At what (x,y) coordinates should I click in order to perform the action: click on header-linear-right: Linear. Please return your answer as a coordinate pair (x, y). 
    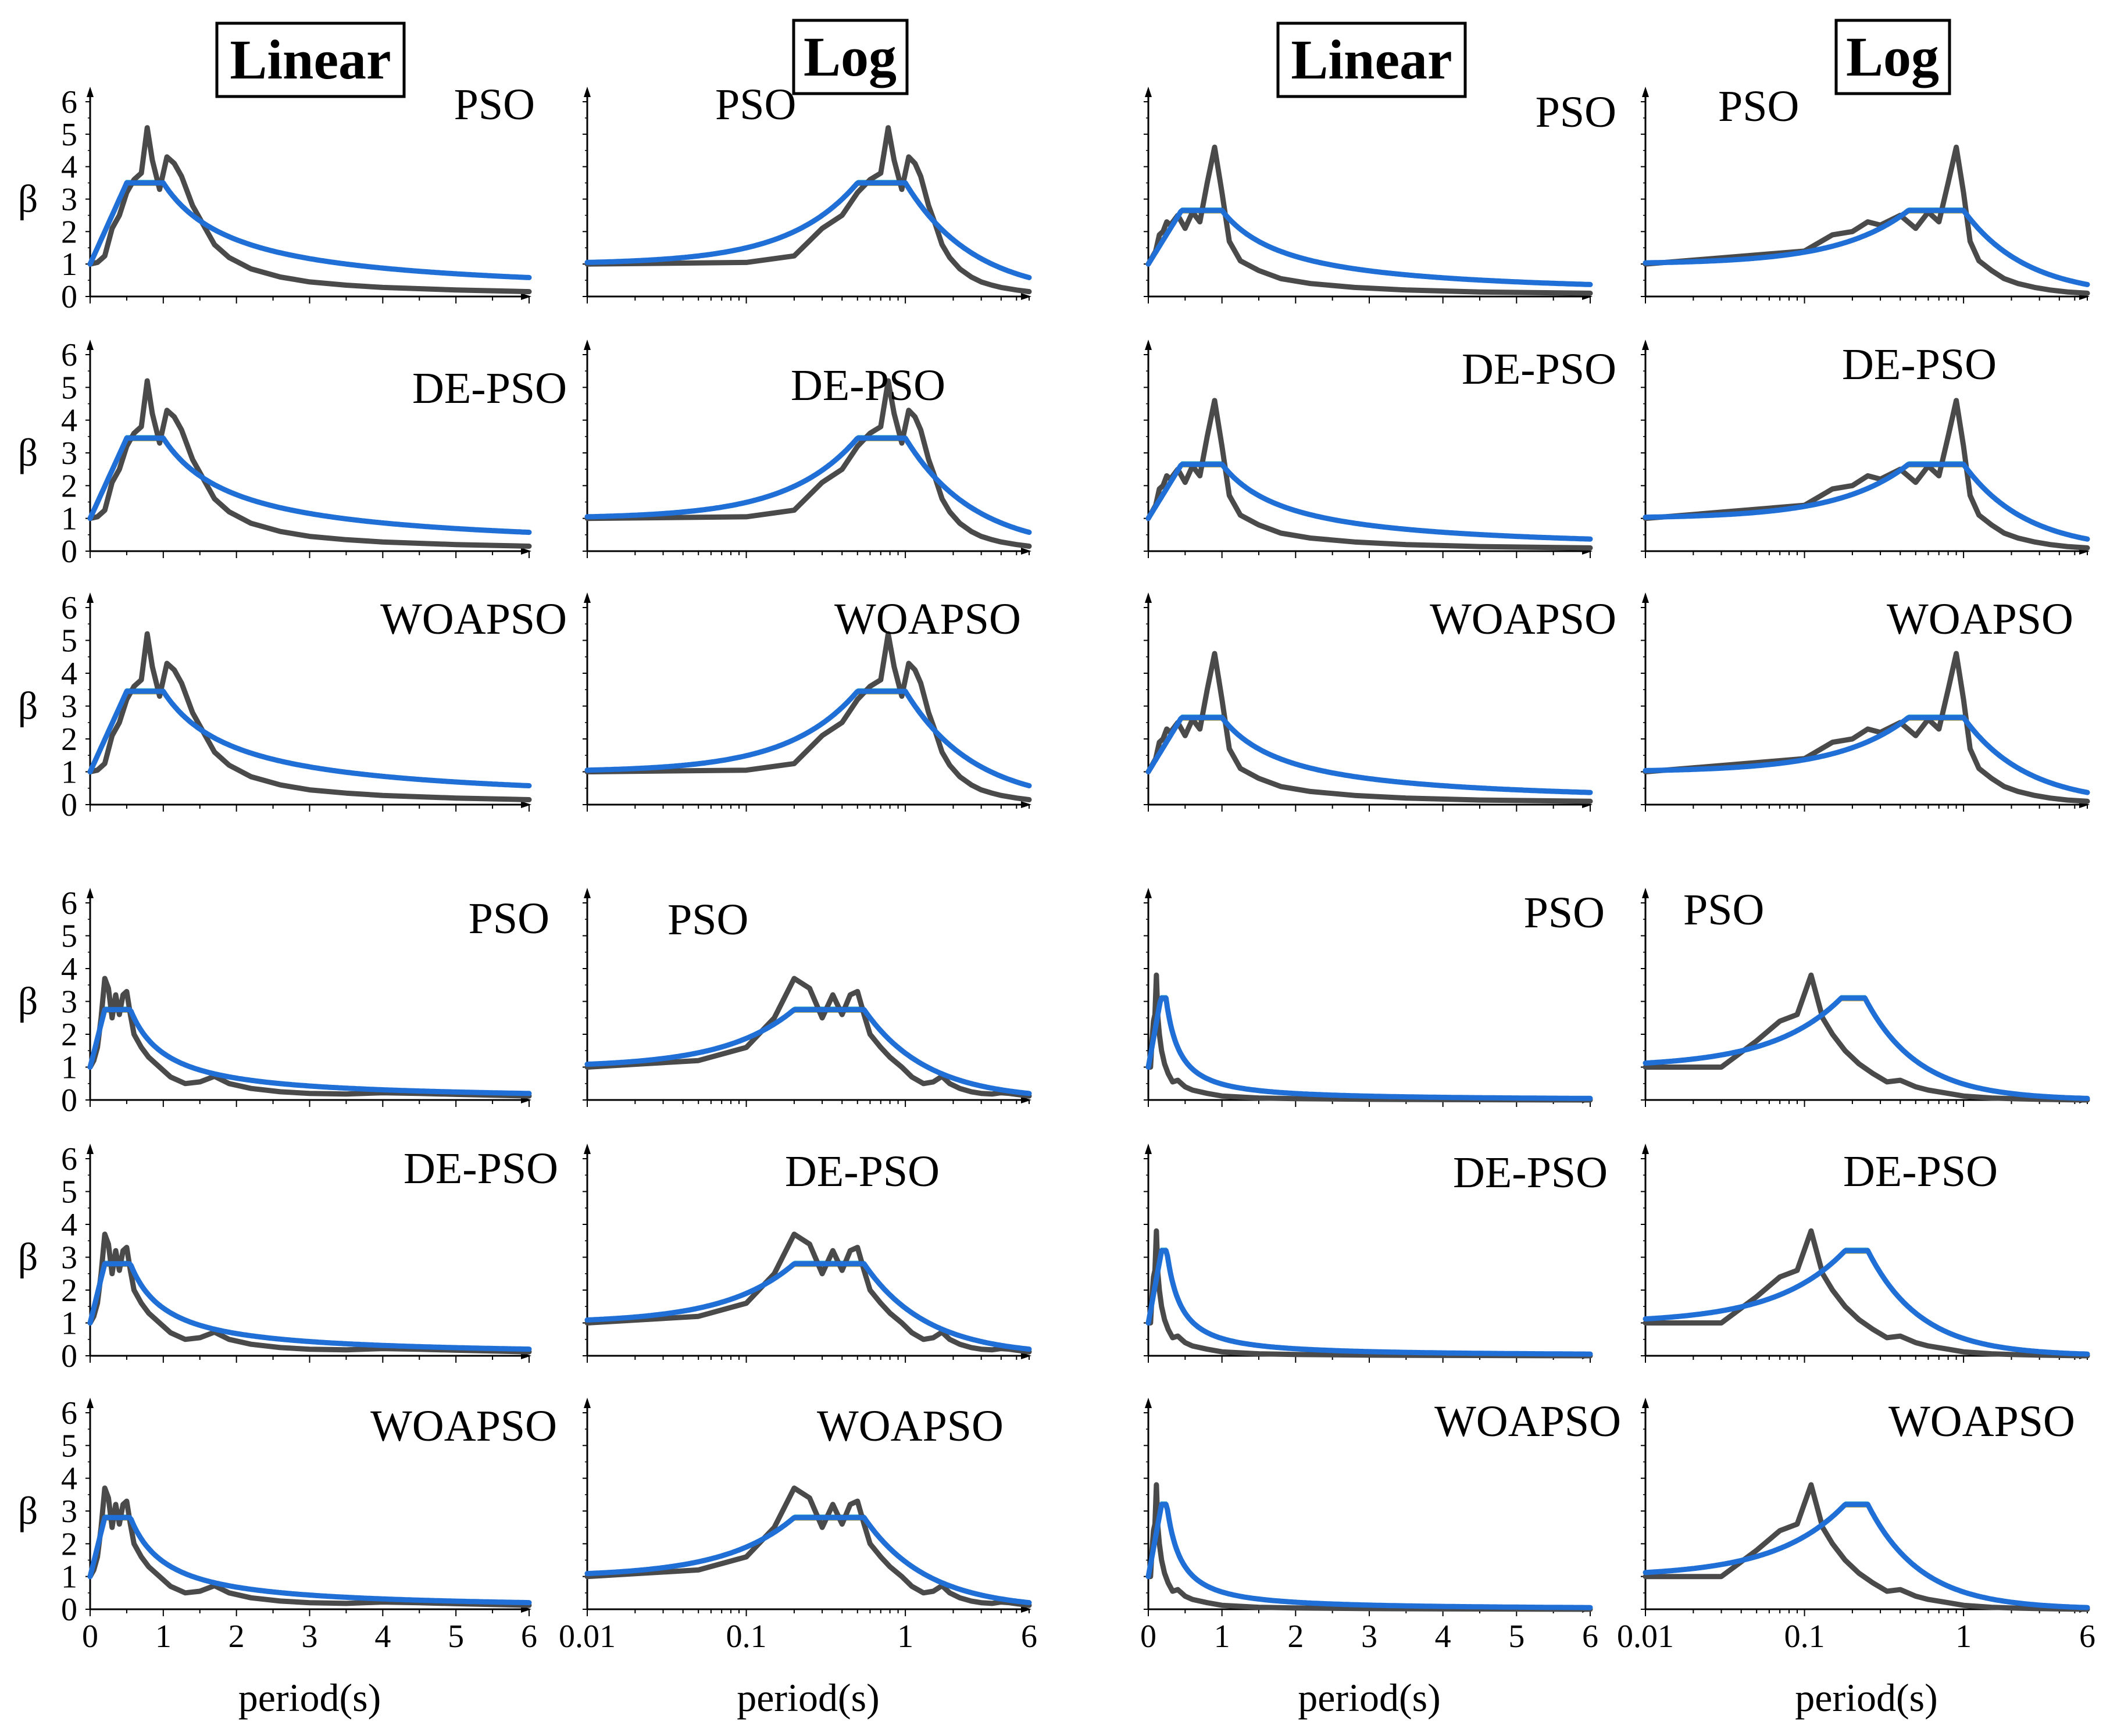
    Looking at the image, I should click on (1371, 59).